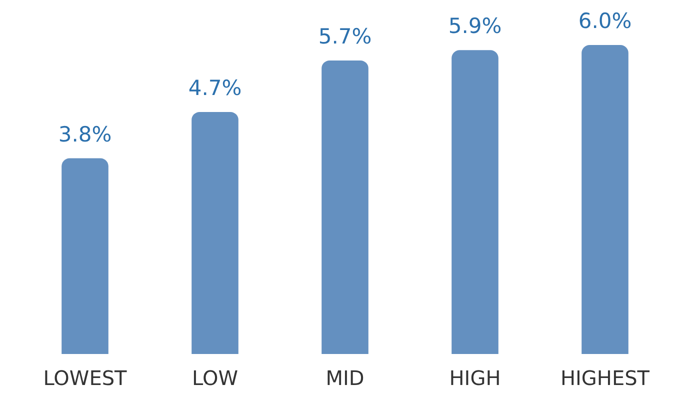 The image size is (678, 410). What do you see at coordinates (605, 20) in the screenshot?
I see `data-label: 6.0%` at bounding box center [605, 20].